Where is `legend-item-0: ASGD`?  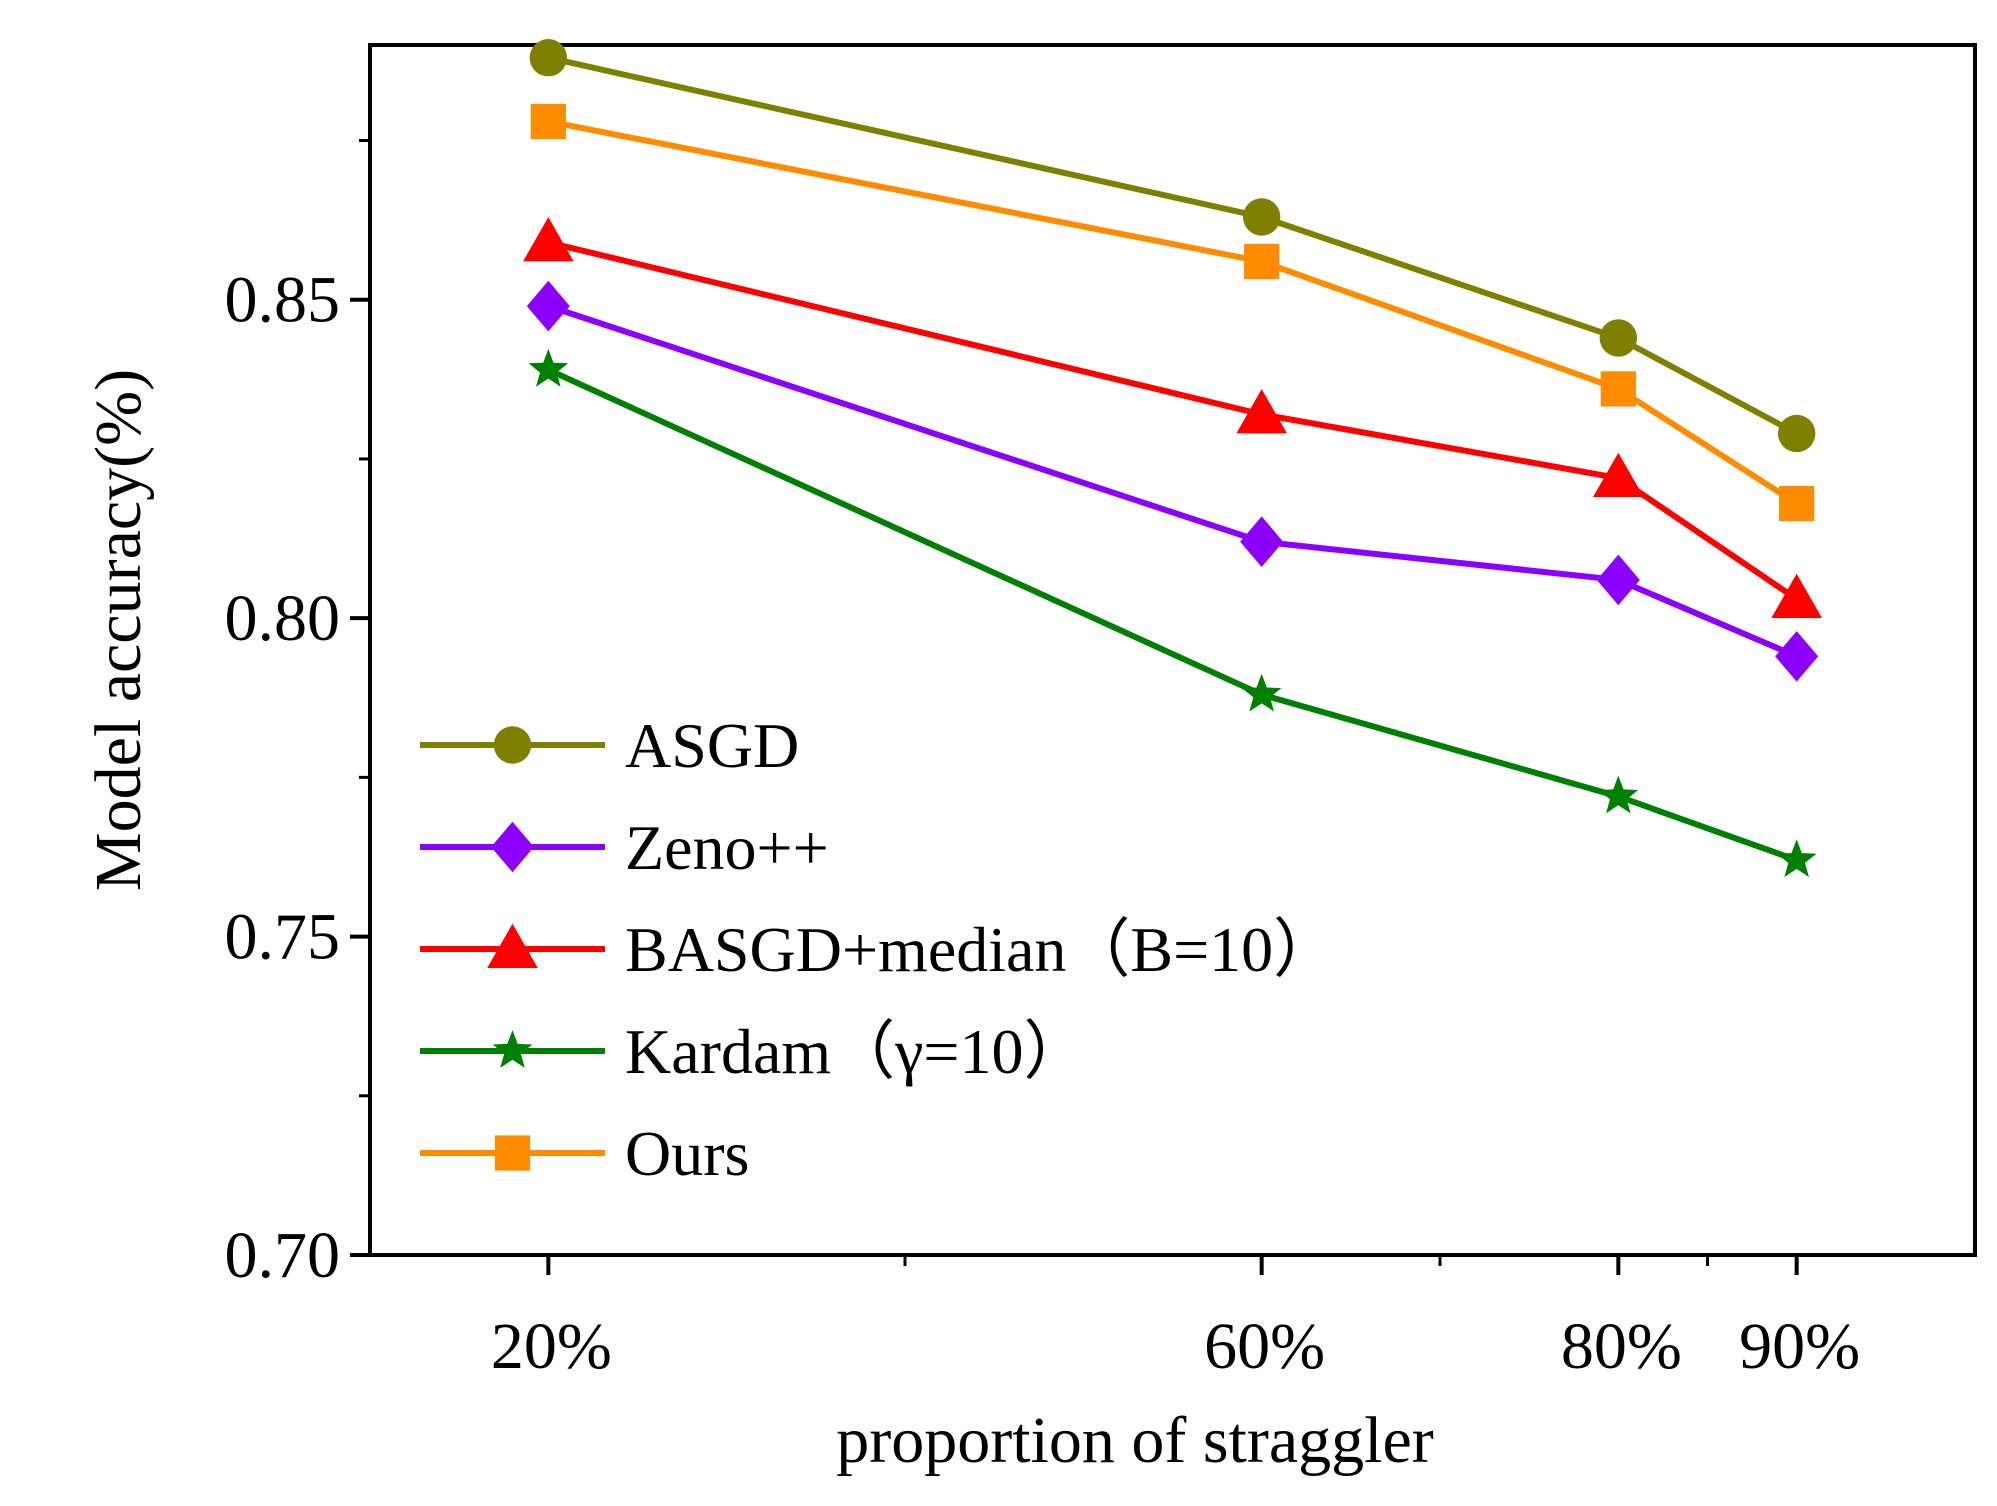
legend-item-0: ASGD is located at coordinates (609, 745).